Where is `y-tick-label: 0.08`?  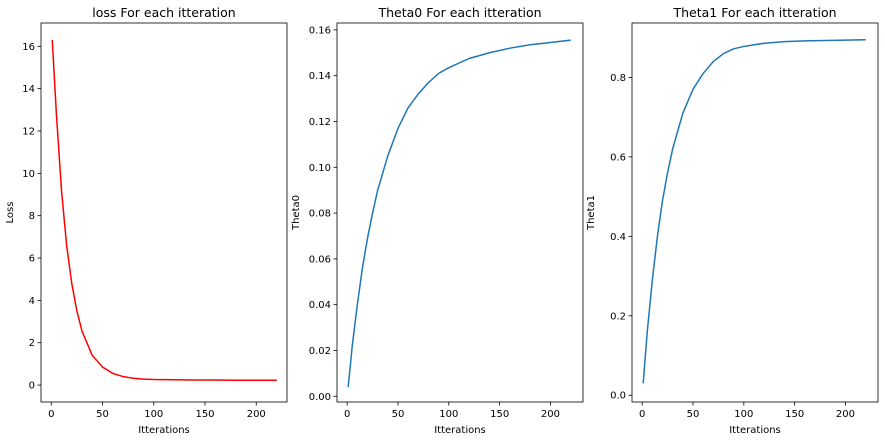
y-tick-label: 0.08 is located at coordinates (320, 214).